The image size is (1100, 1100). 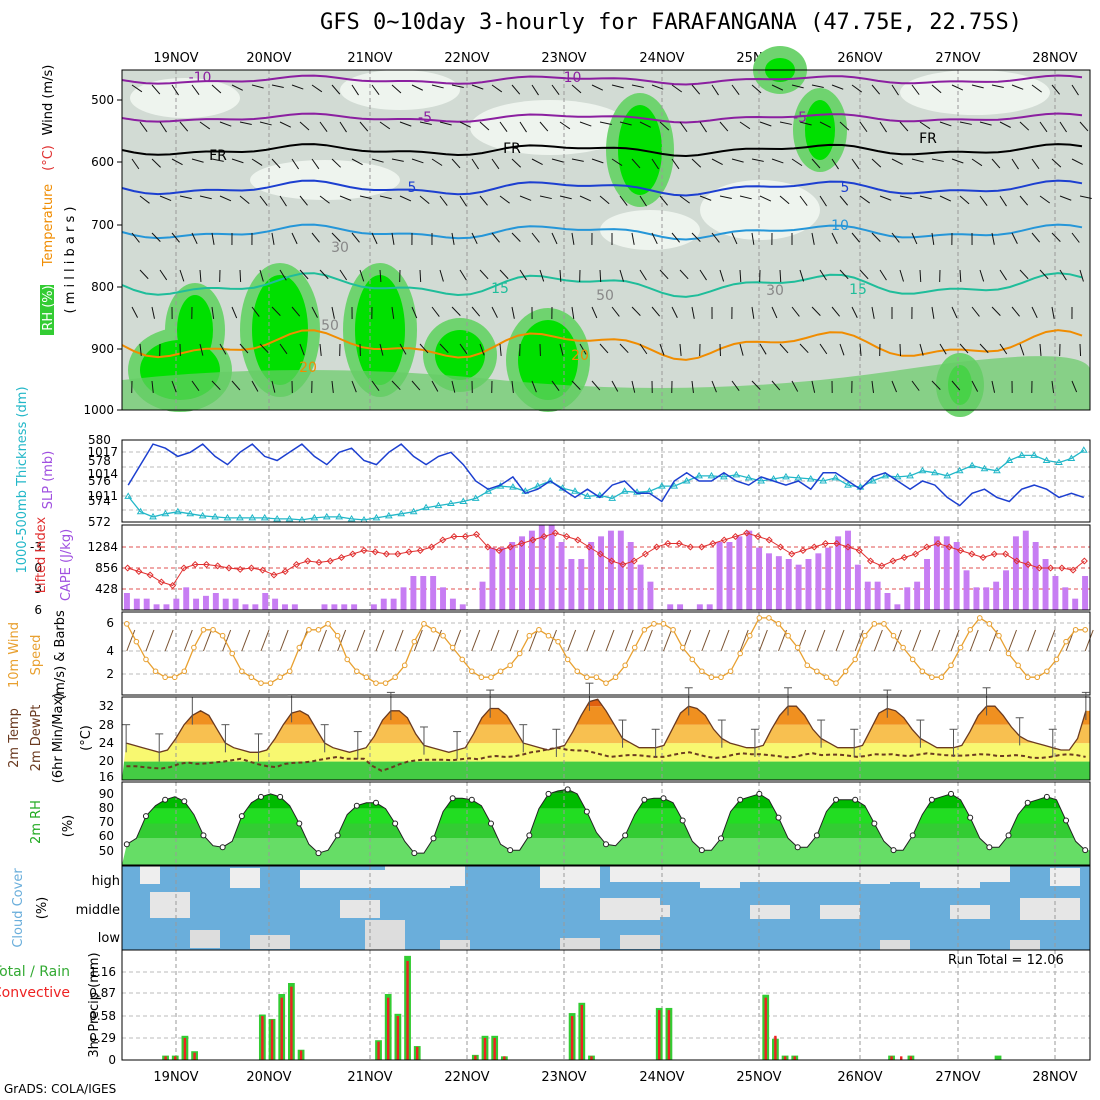 What do you see at coordinates (858, 290) in the screenshot?
I see `contour-label: 15` at bounding box center [858, 290].